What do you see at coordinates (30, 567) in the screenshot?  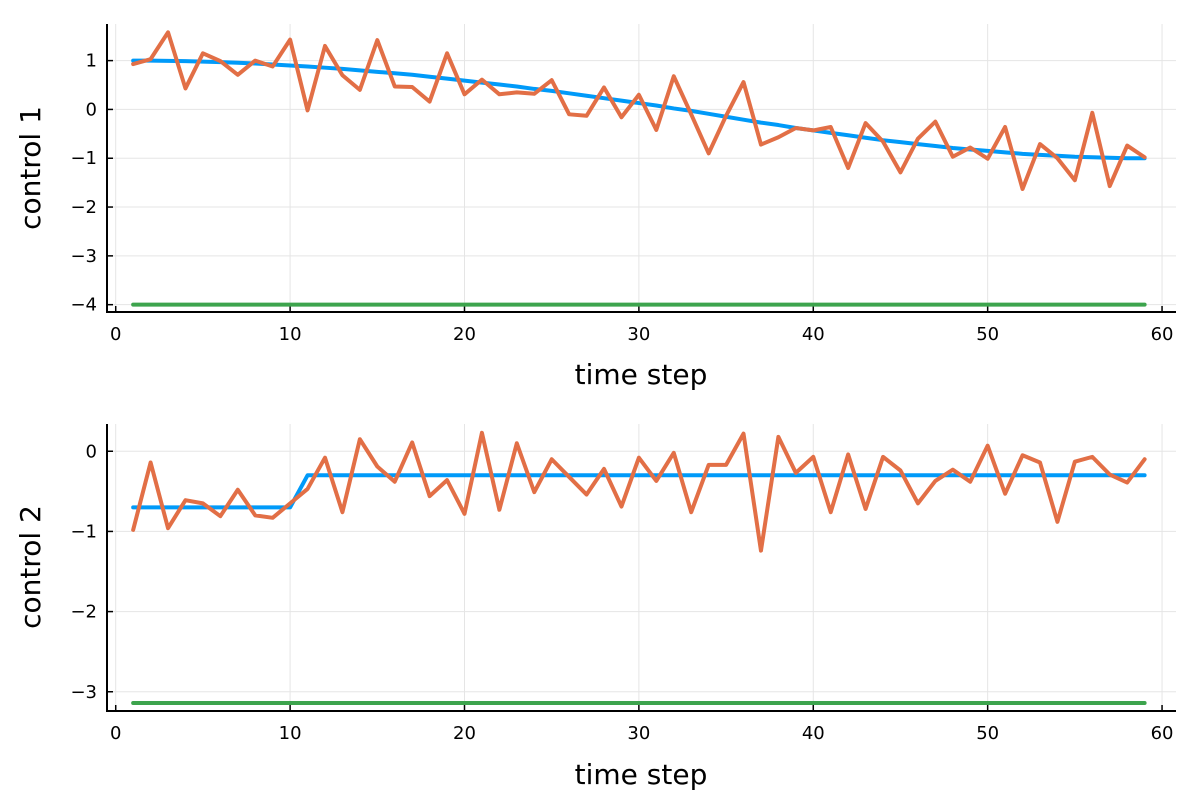 I see `y-axis-label: control 2` at bounding box center [30, 567].